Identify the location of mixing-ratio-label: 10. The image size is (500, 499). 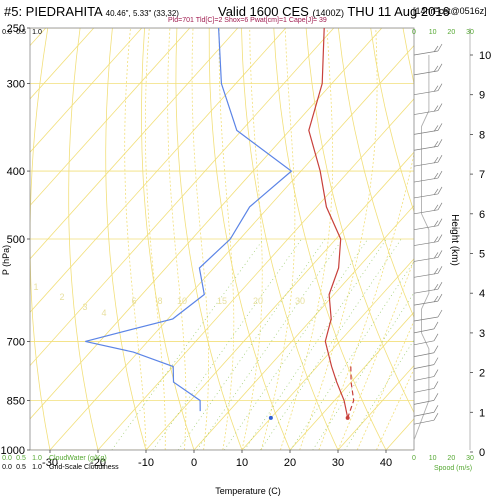
(182, 301).